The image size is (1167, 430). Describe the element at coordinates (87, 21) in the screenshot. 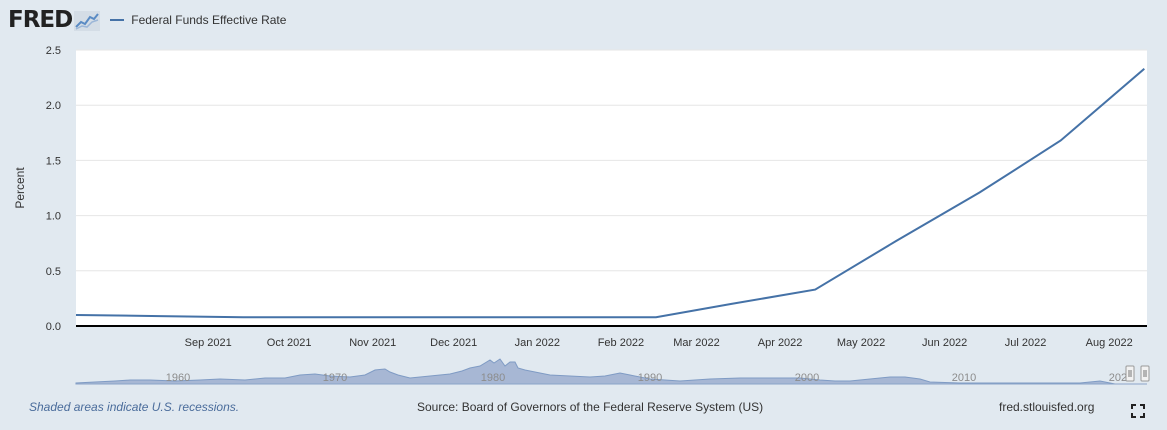

I see `fred-graph-icon` at that location.